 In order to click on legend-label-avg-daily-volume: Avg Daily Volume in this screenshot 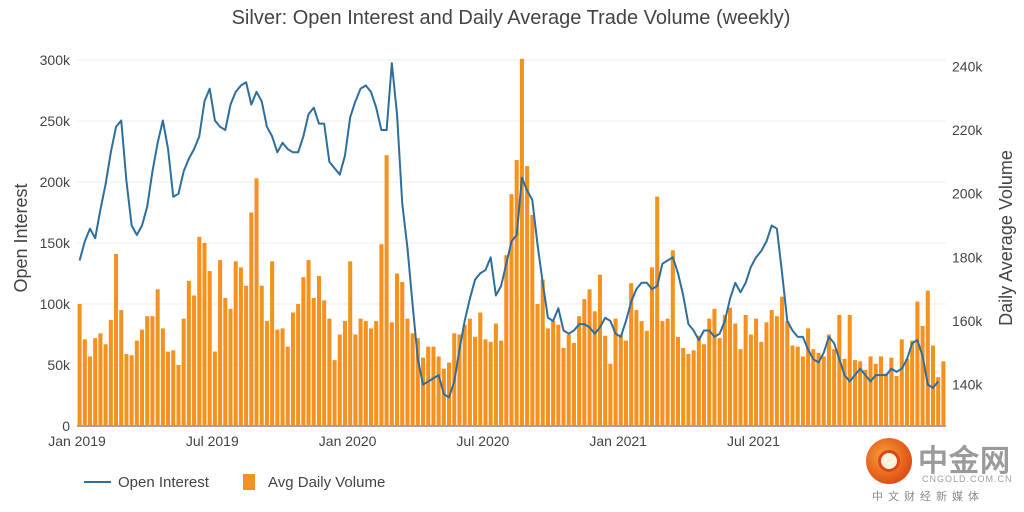, I will do `click(326, 482)`.